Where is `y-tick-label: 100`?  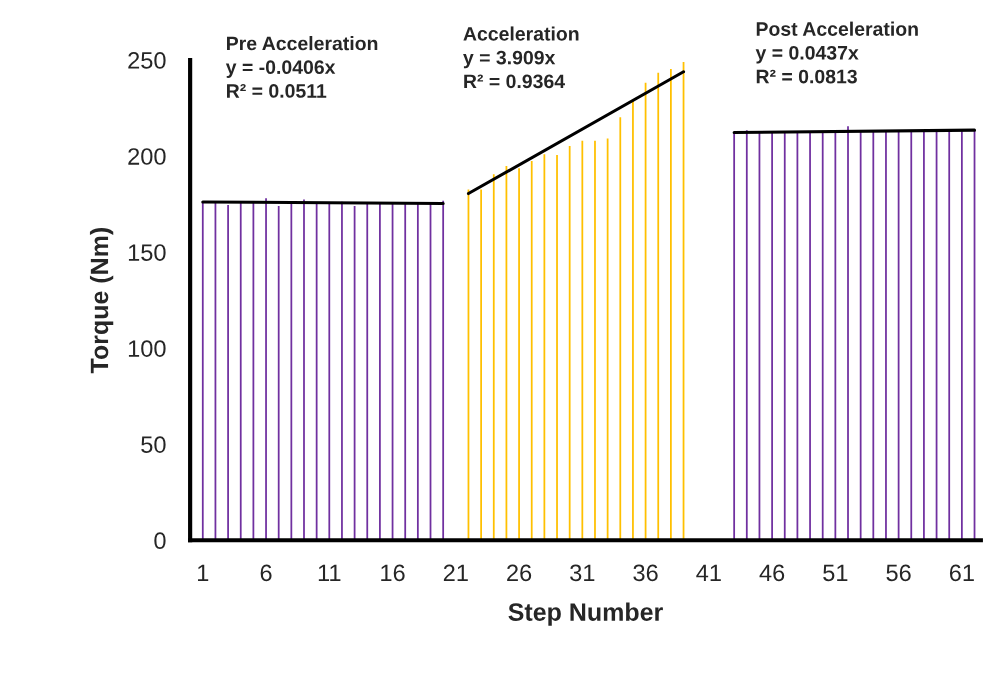 y-tick-label: 100 is located at coordinates (147, 348).